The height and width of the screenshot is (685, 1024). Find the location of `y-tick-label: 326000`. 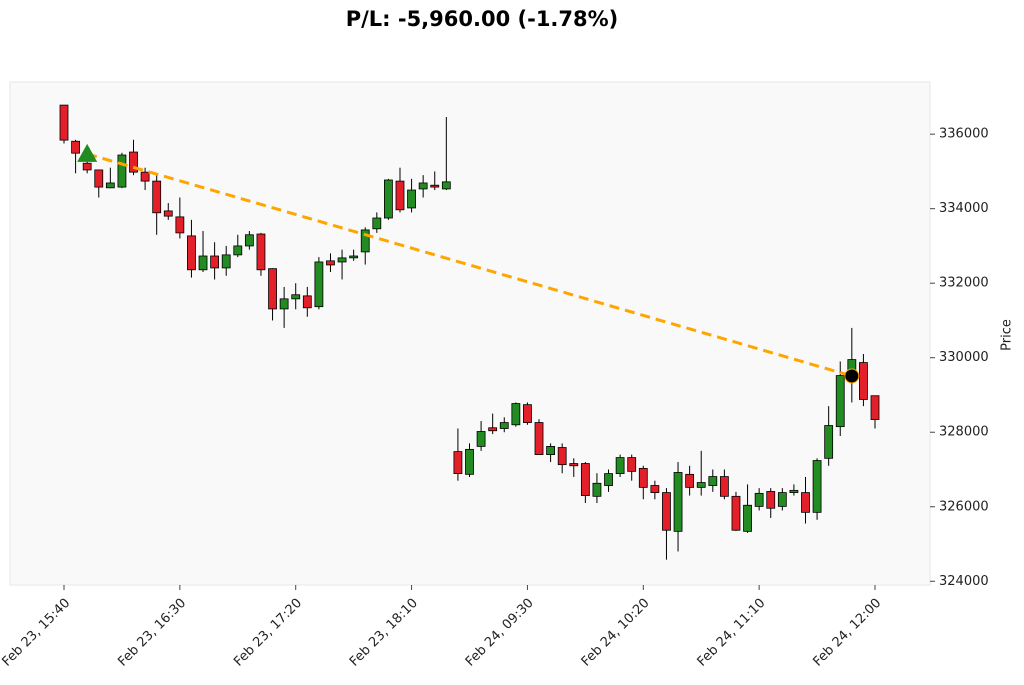

y-tick-label: 326000 is located at coordinates (964, 506).